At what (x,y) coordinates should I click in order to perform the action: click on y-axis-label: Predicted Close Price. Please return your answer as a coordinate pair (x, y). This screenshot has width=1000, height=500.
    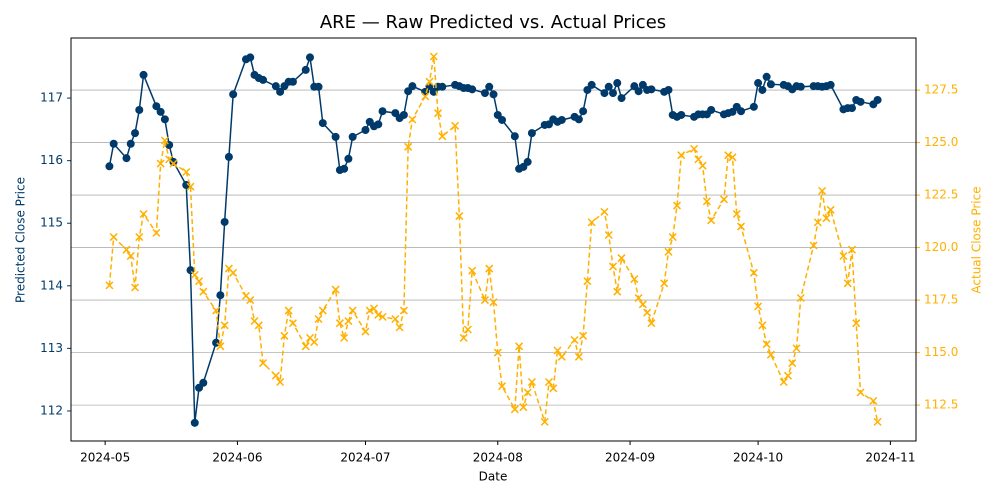
    Looking at the image, I should click on (21, 240).